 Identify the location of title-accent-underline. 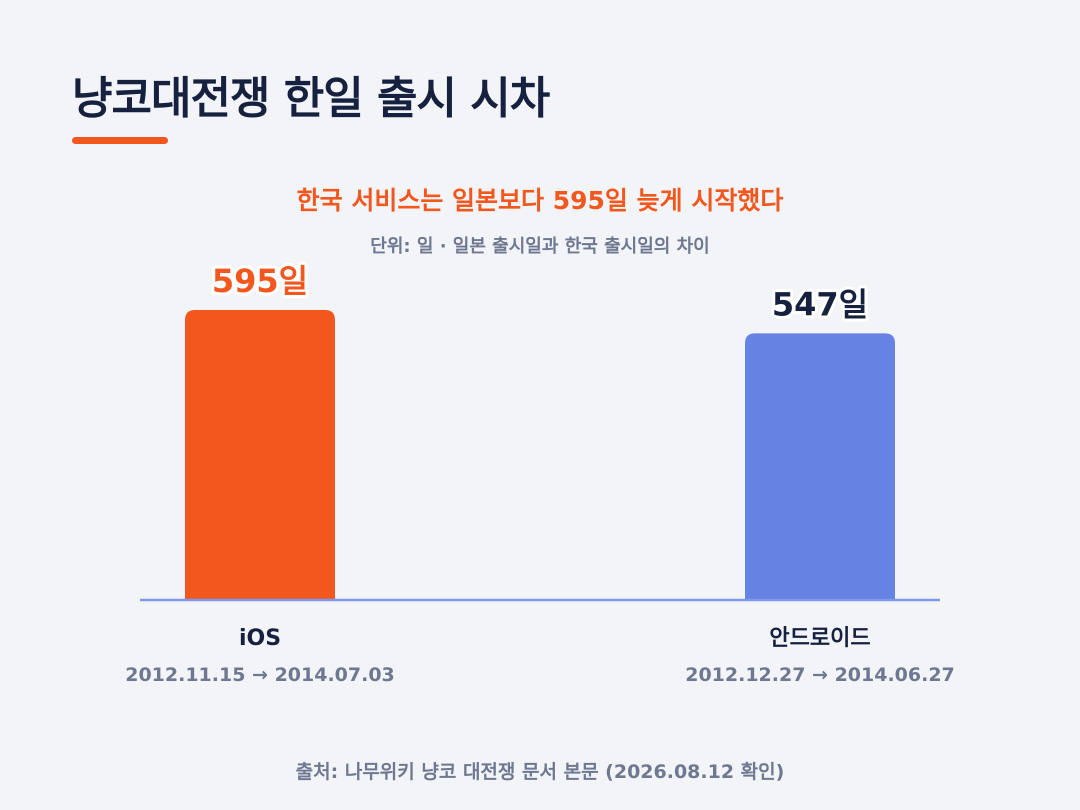
(120, 140).